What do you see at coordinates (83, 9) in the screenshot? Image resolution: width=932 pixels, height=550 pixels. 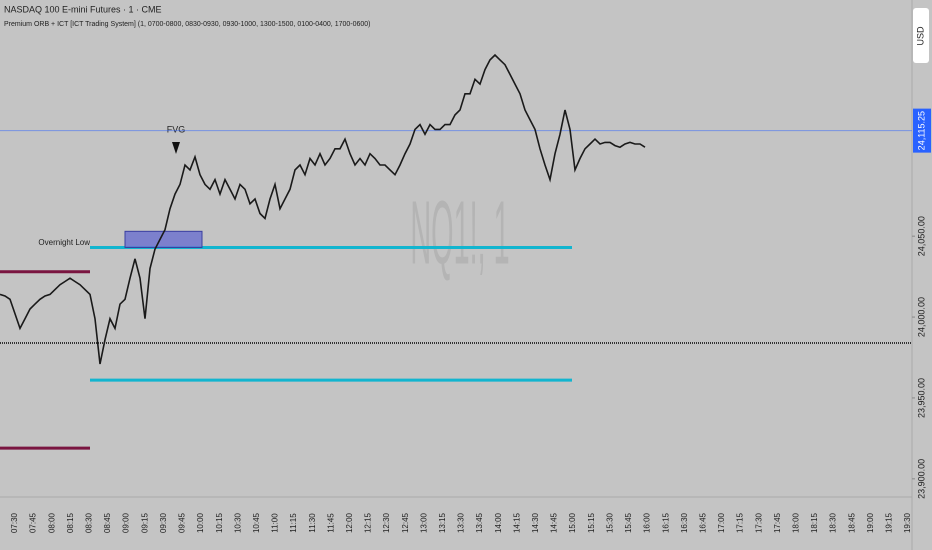 I see `chart-title: NASDAQ 100 E-mini Futures · 1 · CME` at bounding box center [83, 9].